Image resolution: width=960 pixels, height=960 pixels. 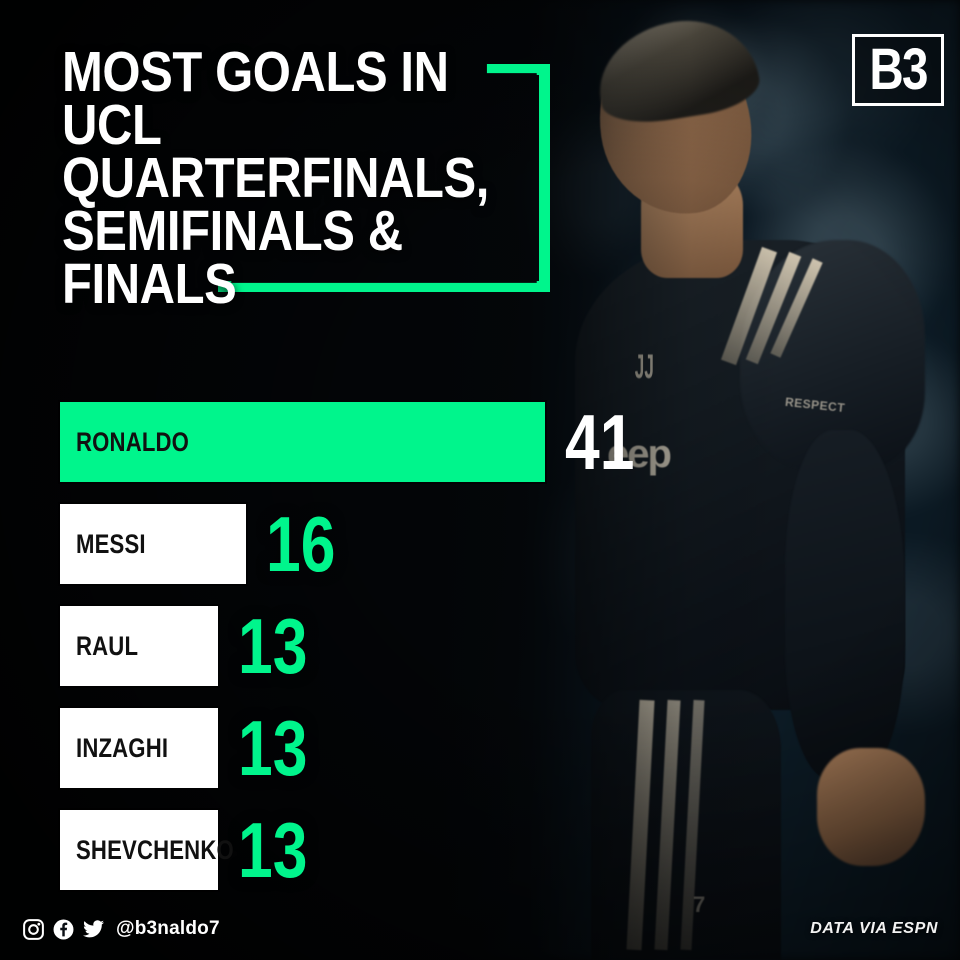 What do you see at coordinates (93, 929) in the screenshot?
I see `twitter-icon` at bounding box center [93, 929].